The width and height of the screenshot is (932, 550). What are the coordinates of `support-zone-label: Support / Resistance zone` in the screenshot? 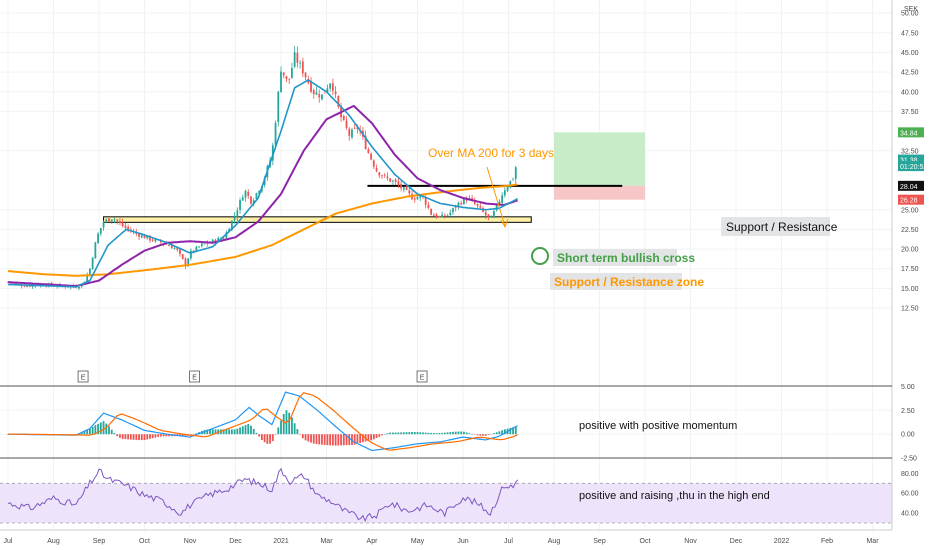 It's located at (629, 282).